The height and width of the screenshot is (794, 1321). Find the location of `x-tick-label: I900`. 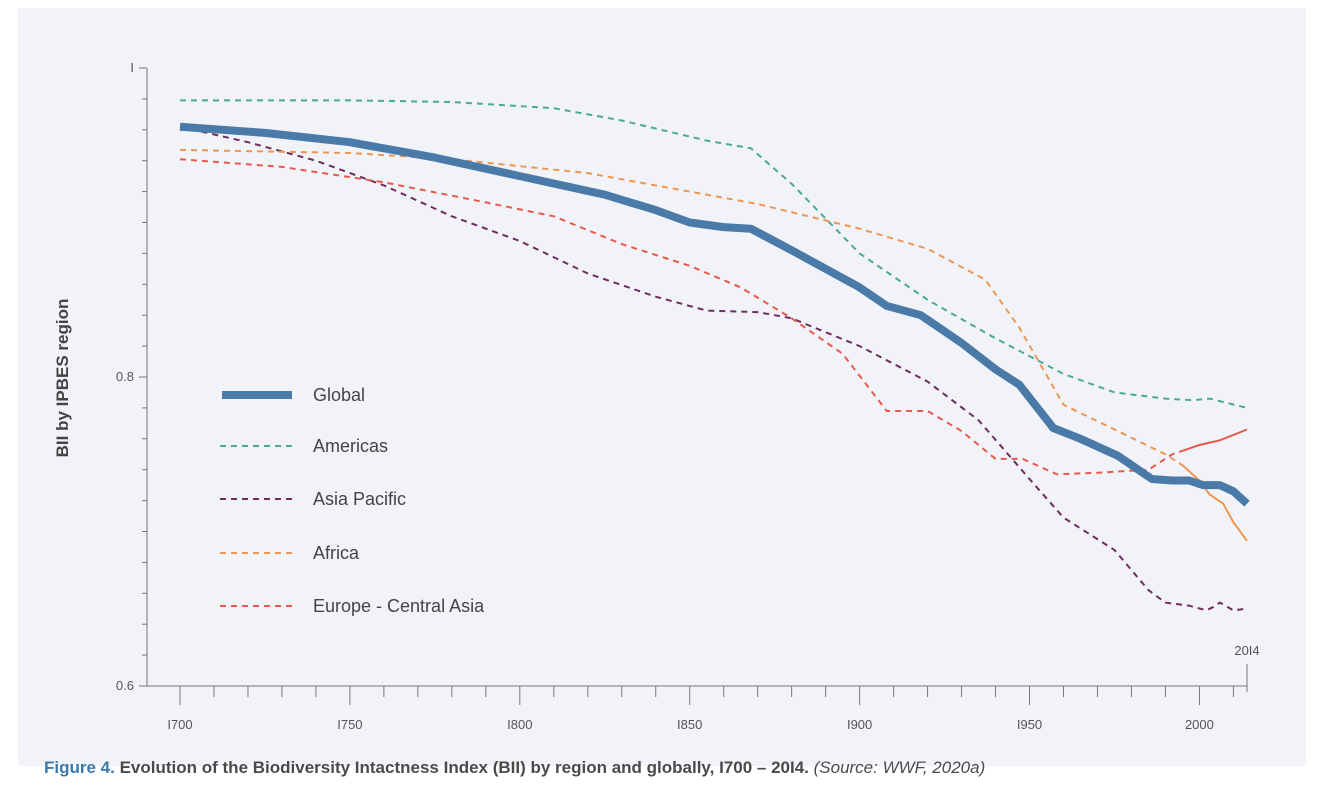

x-tick-label: I900 is located at coordinates (859, 724).